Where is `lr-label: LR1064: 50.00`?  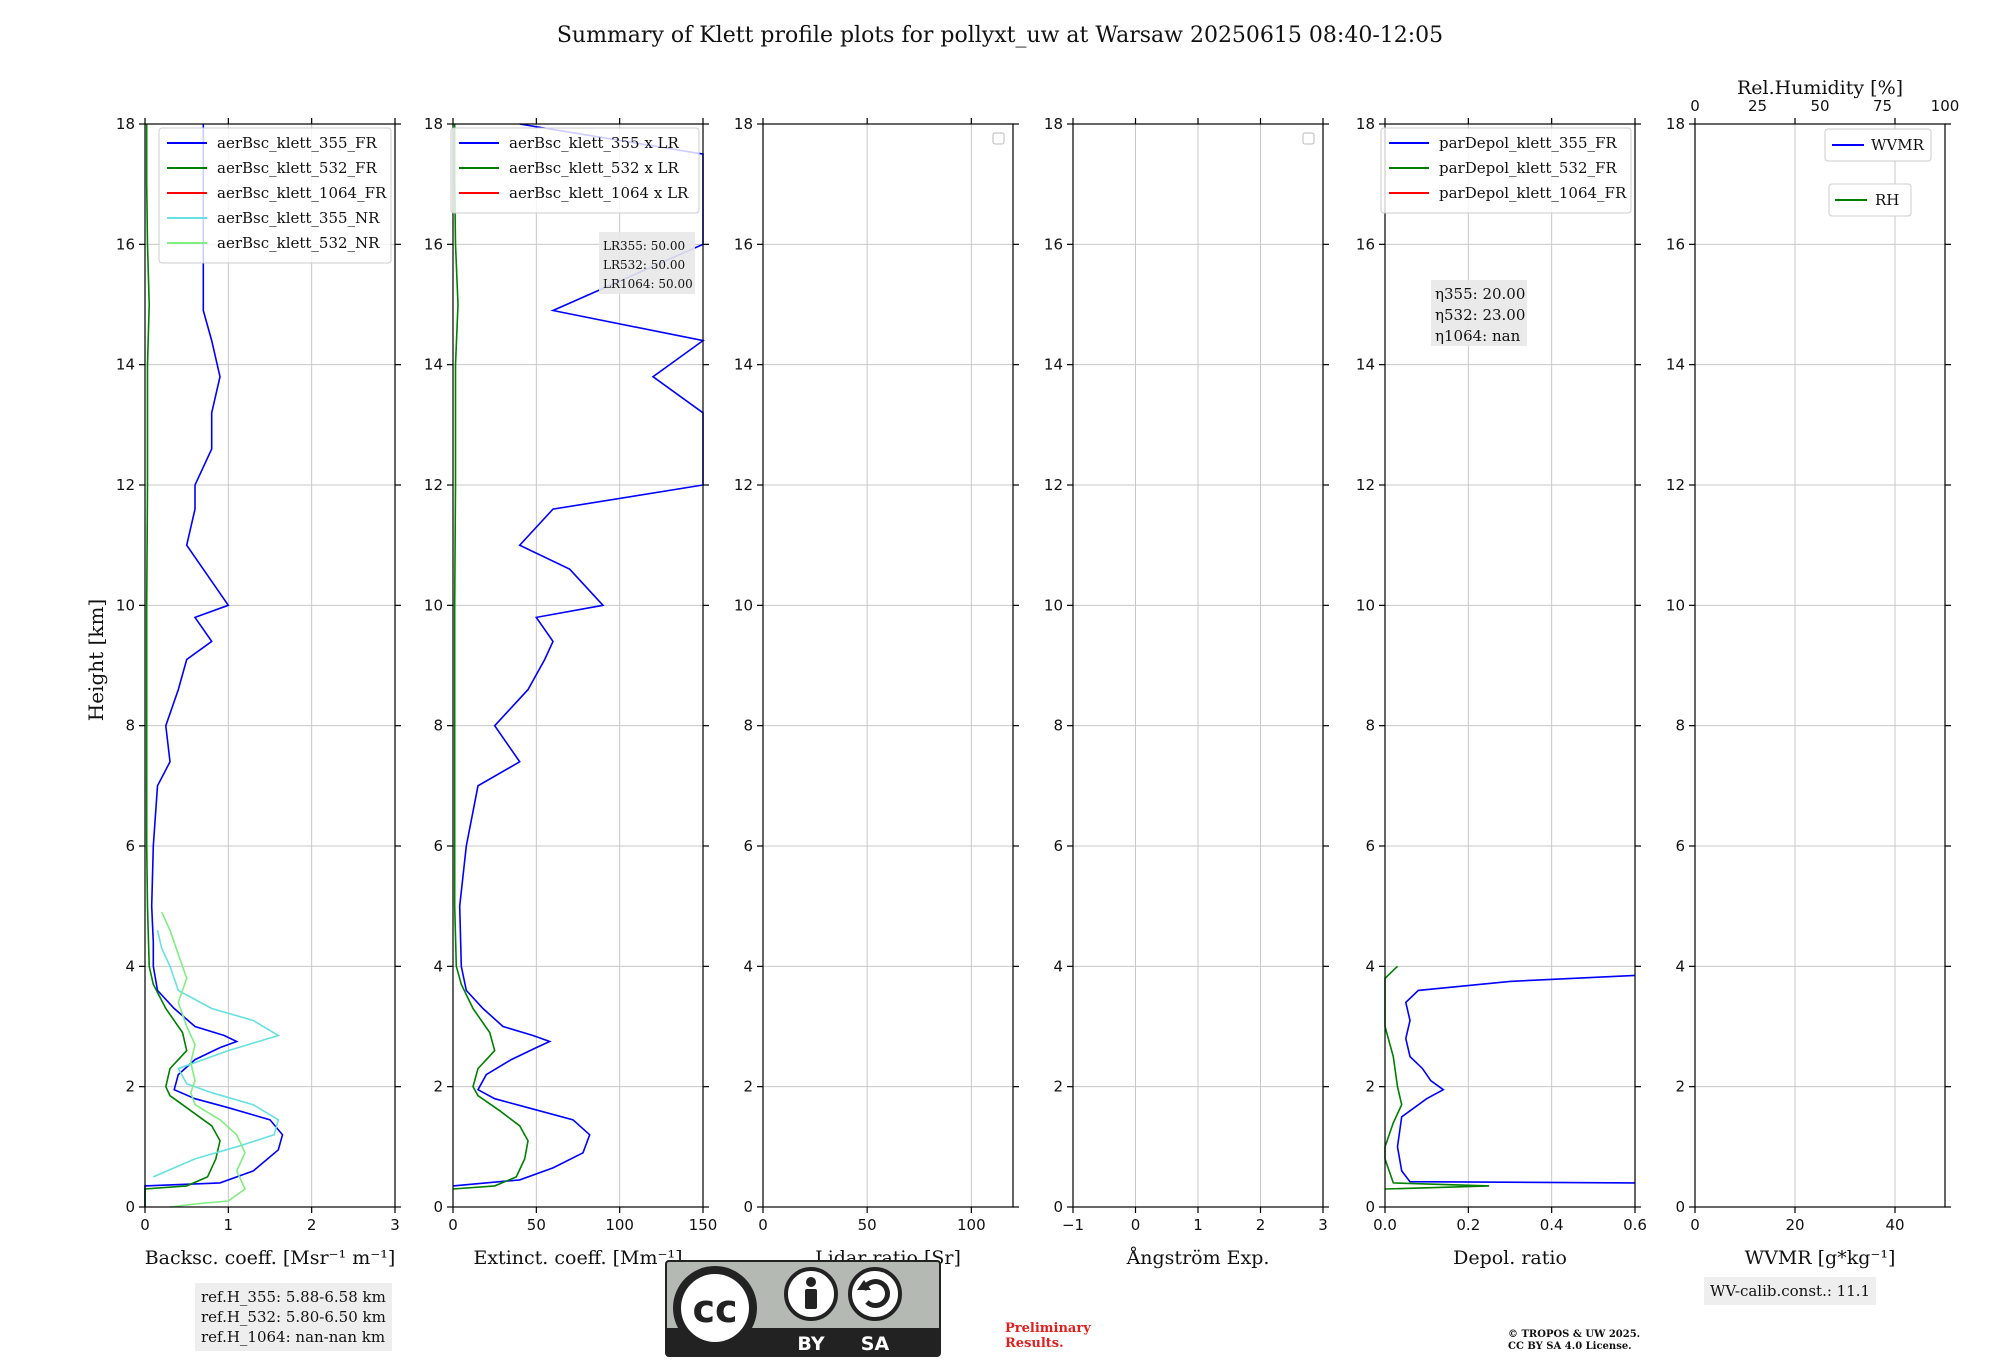
lr-label: LR1064: 50.00 is located at coordinates (648, 284).